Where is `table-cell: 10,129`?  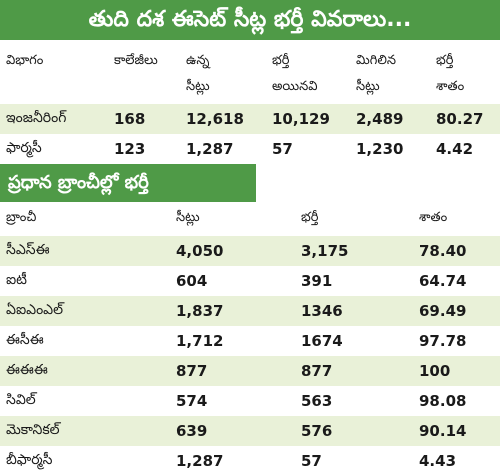
table-cell: 10,129 is located at coordinates (308, 119).